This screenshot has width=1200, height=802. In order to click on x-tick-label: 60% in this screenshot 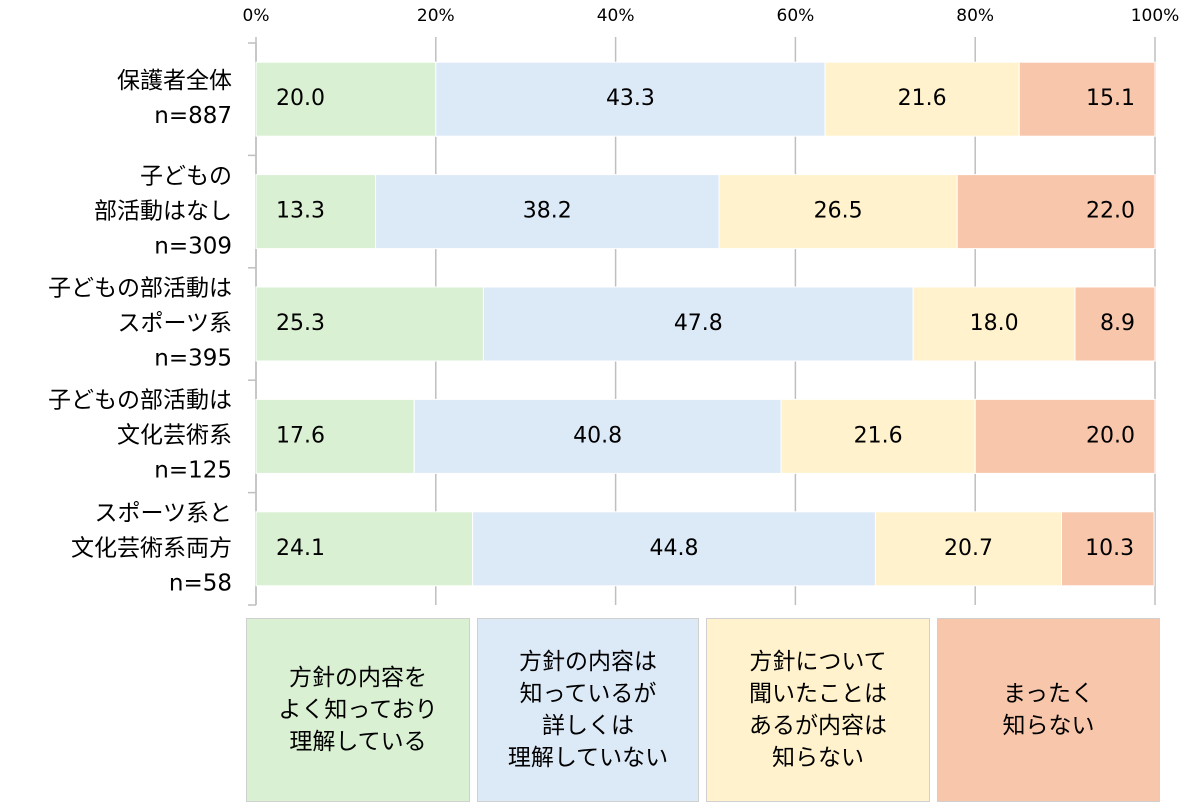, I will do `click(796, 16)`.